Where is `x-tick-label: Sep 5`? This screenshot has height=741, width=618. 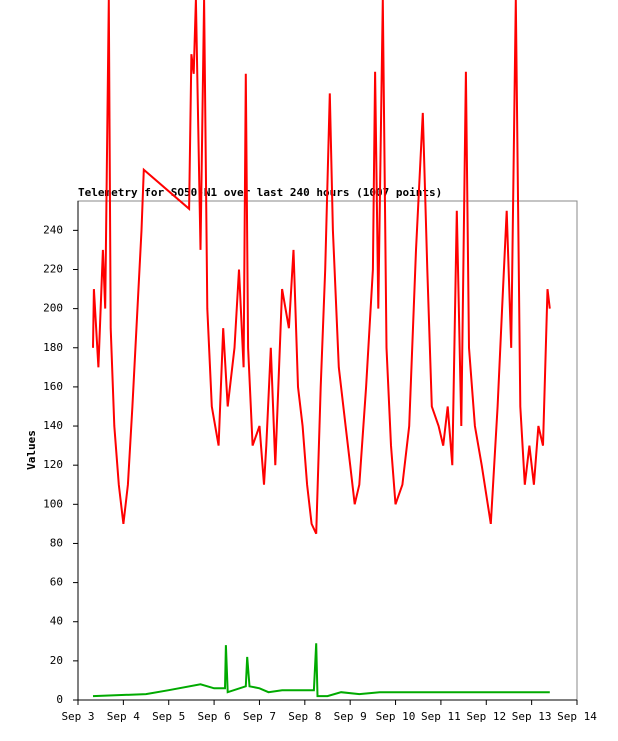
x-tick-label: Sep 5 is located at coordinates (168, 716).